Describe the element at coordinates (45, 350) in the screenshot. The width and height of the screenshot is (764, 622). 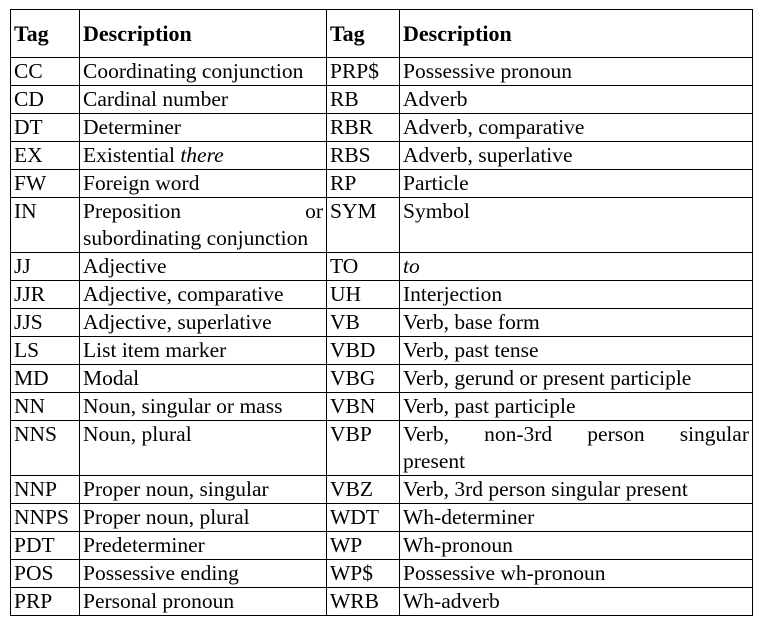
I see `tag-cell: LS` at that location.